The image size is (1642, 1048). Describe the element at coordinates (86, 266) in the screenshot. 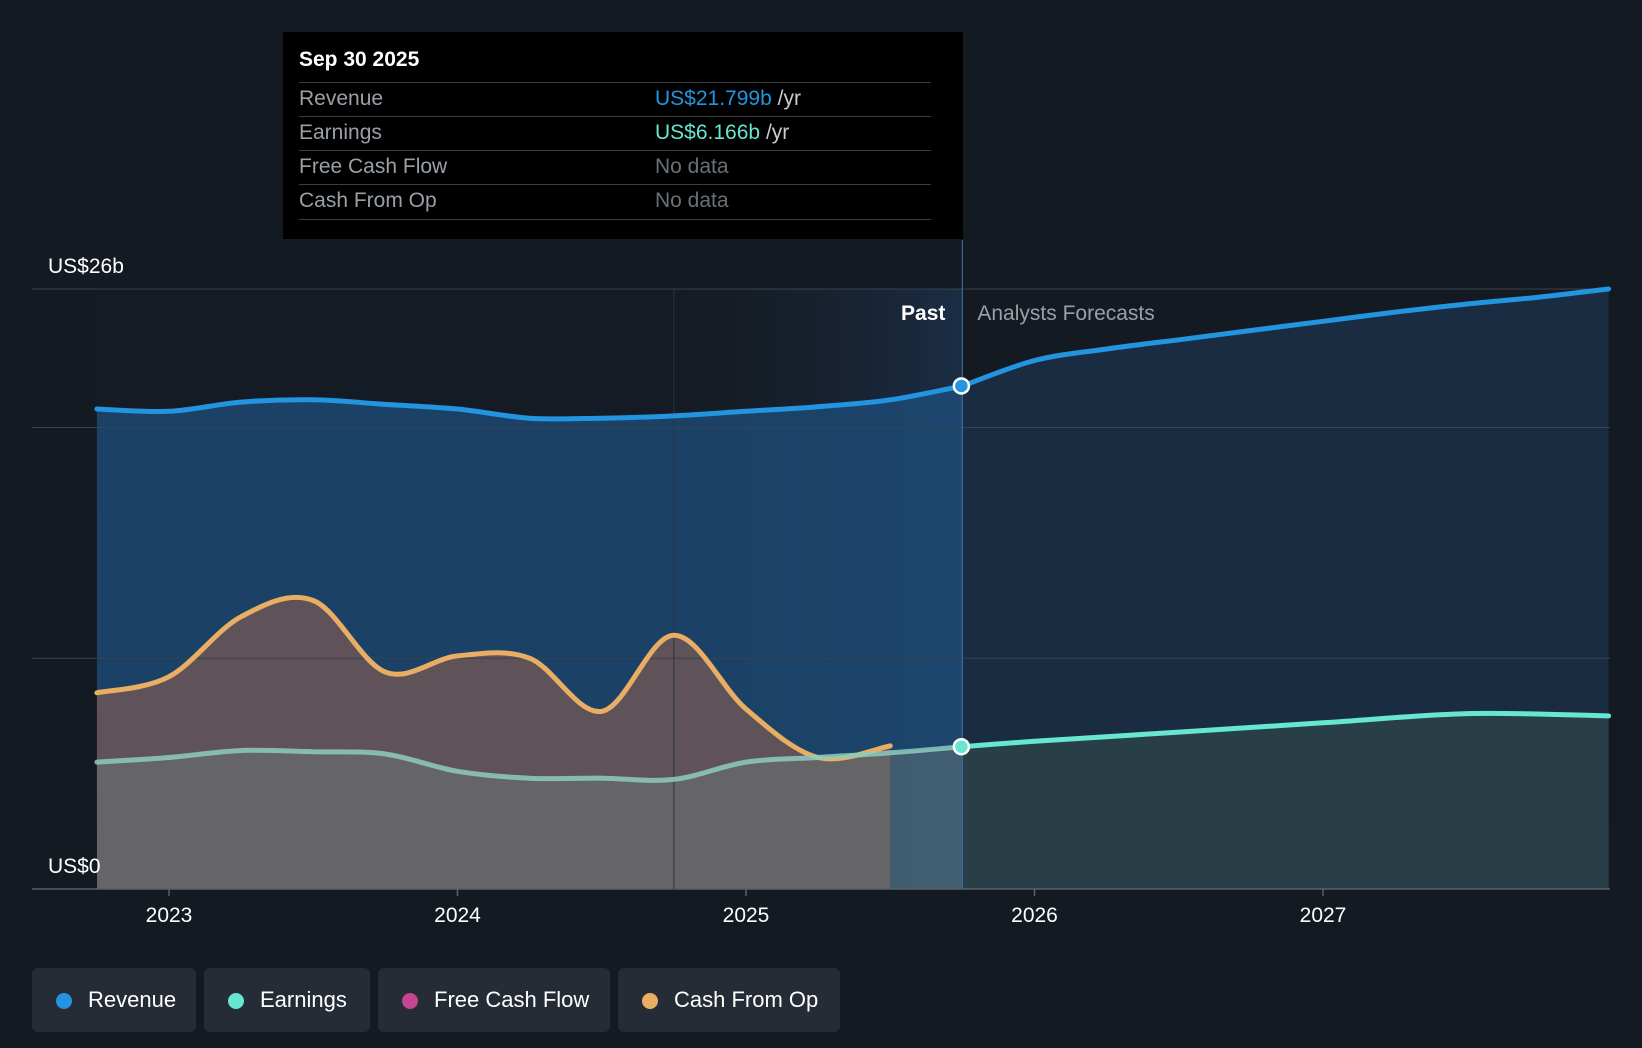

I see `y-axis-max-label: US$26b` at that location.